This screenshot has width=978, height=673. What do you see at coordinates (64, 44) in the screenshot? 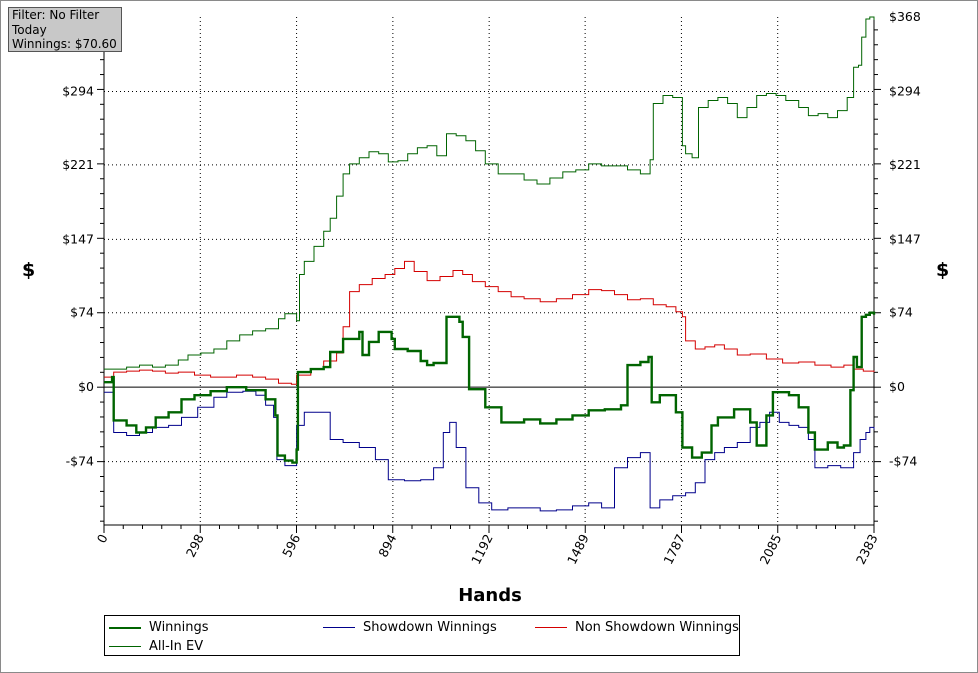
I see `winnings-label: Winnings: $70.60` at bounding box center [64, 44].